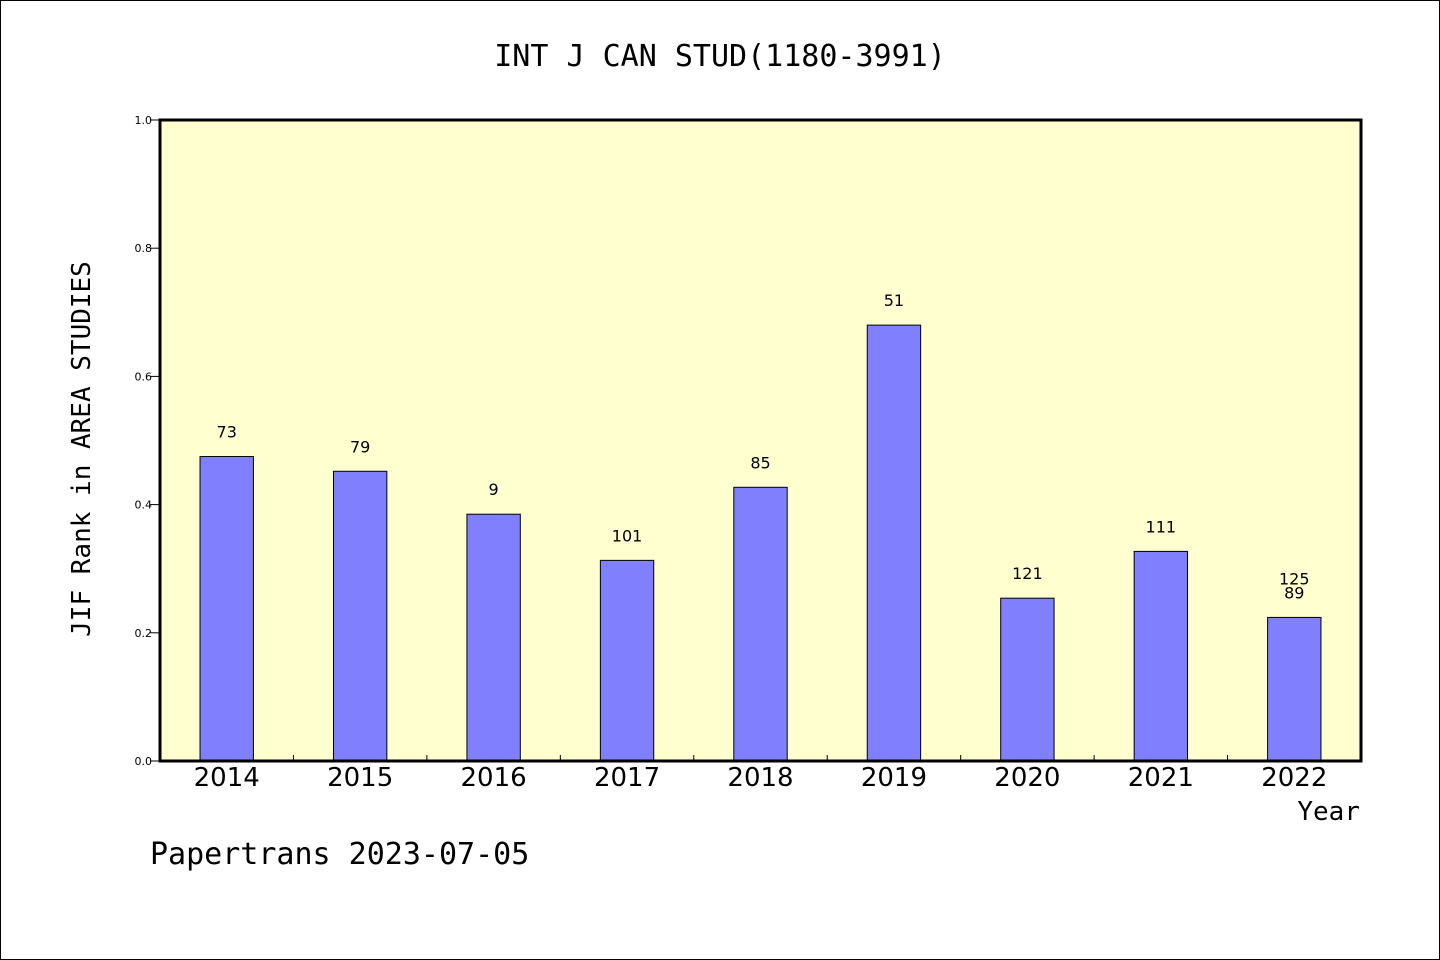 The image size is (1440, 960). I want to click on y-tick-label: 0.6, so click(144, 376).